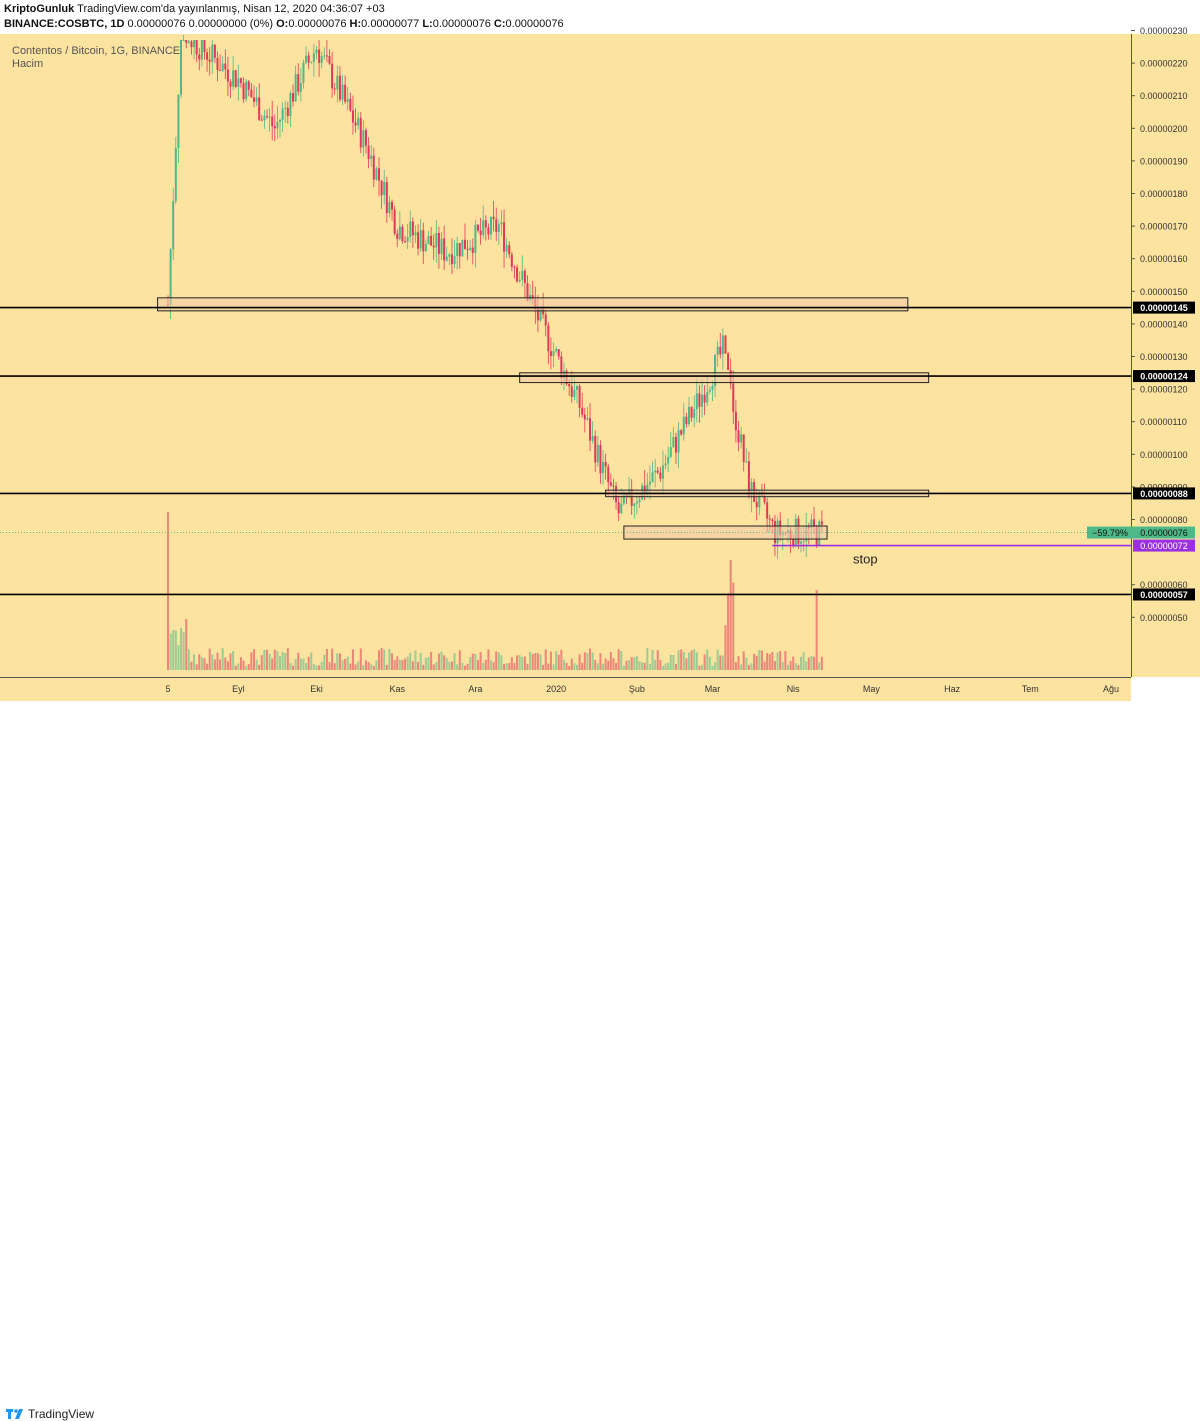 The image size is (1200, 1421). I want to click on y-tick-label: 0.00000110, so click(1163, 422).